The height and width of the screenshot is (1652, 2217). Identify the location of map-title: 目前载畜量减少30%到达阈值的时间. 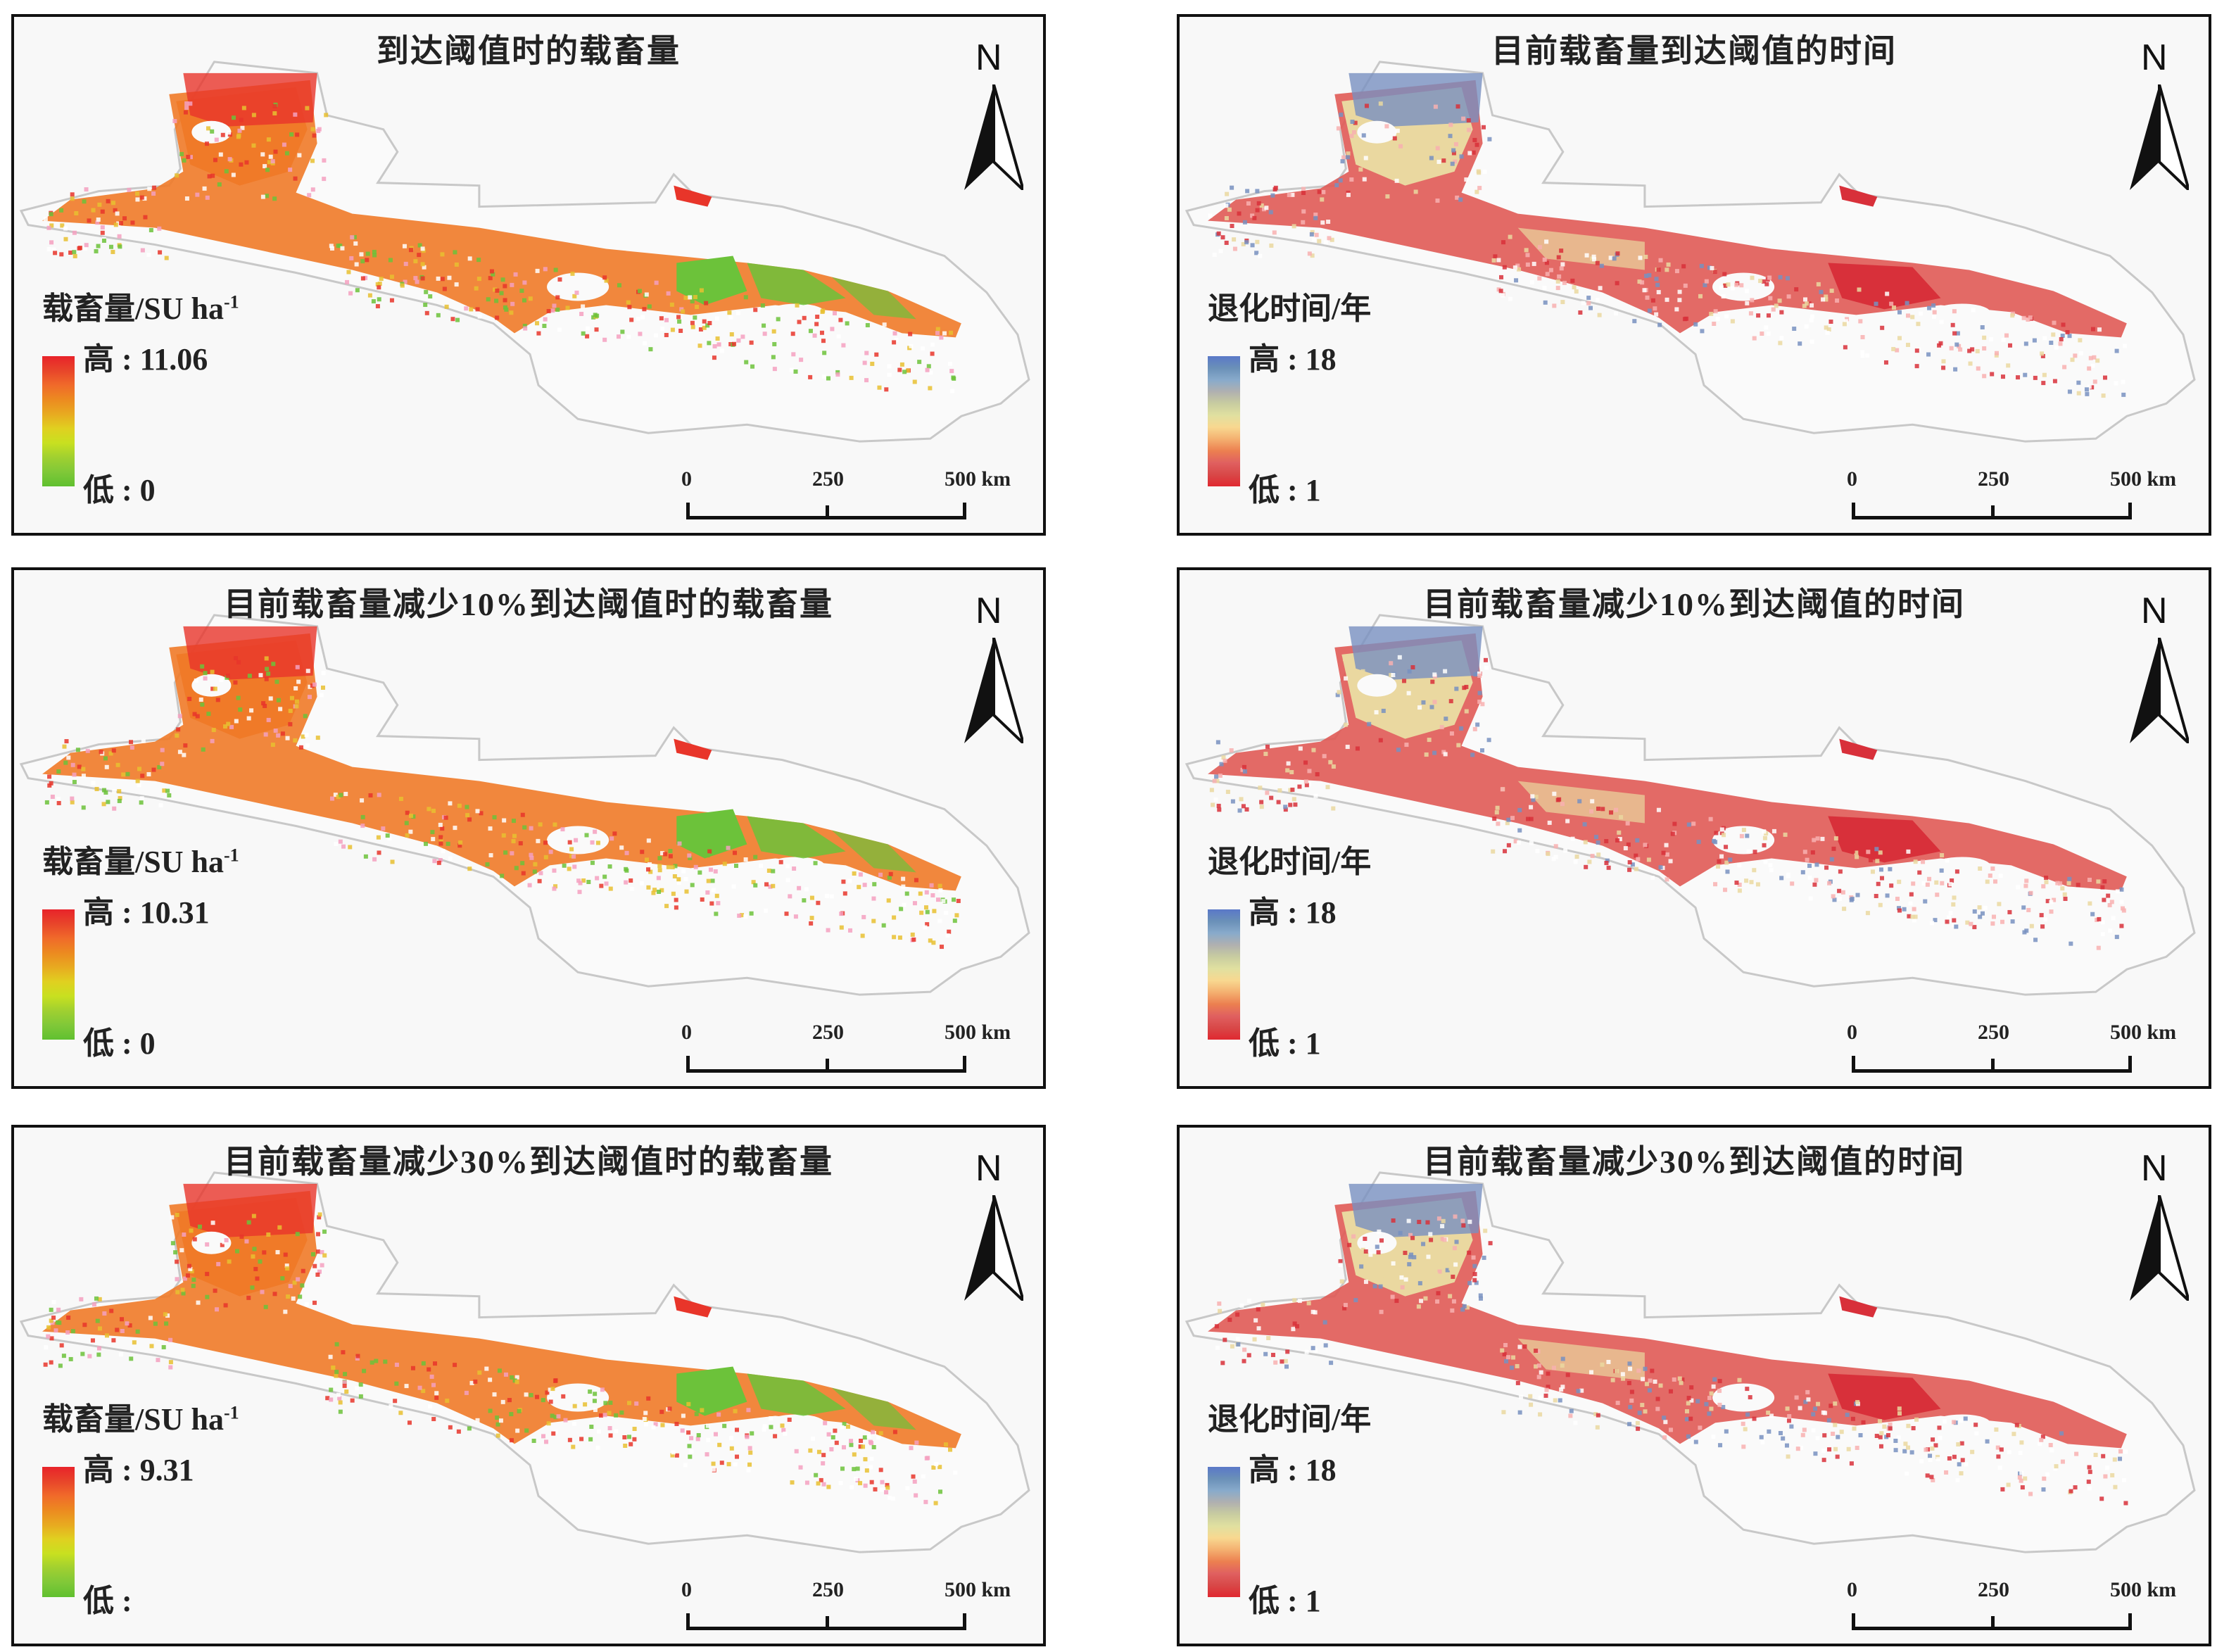
(1694, 1162).